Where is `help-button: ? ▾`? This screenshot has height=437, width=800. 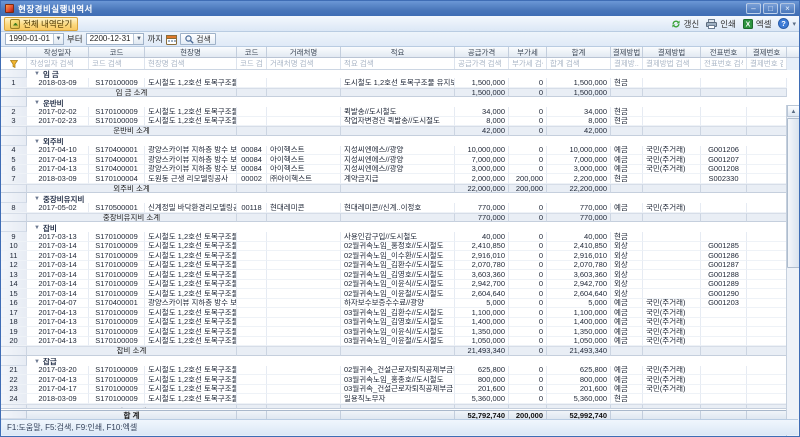 help-button: ? ▾ is located at coordinates (787, 23).